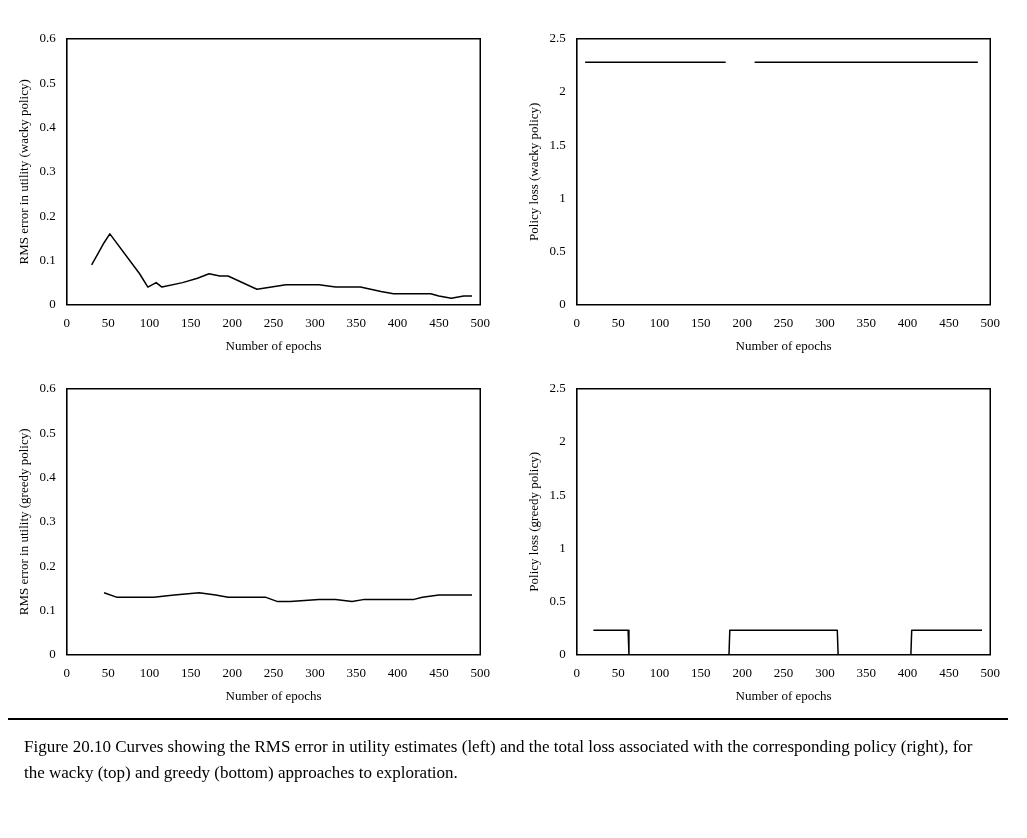  I want to click on caption: Figure 20.10 Curves showing the RMS error in utility estimates (left) and the total loss associated with the corresponding policy (right), for the wacky (top) and greedy (bottom) approaches to exploration., so click(508, 758).